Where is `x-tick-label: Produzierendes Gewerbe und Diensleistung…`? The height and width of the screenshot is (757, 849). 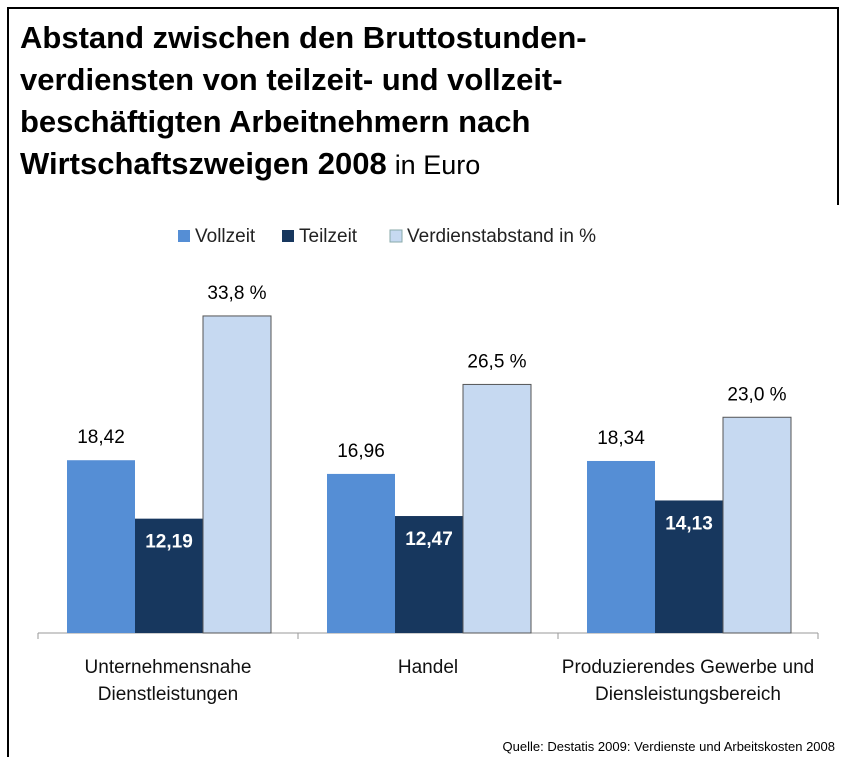
x-tick-label: Produzierendes Gewerbe und Diensleistung… is located at coordinates (688, 681).